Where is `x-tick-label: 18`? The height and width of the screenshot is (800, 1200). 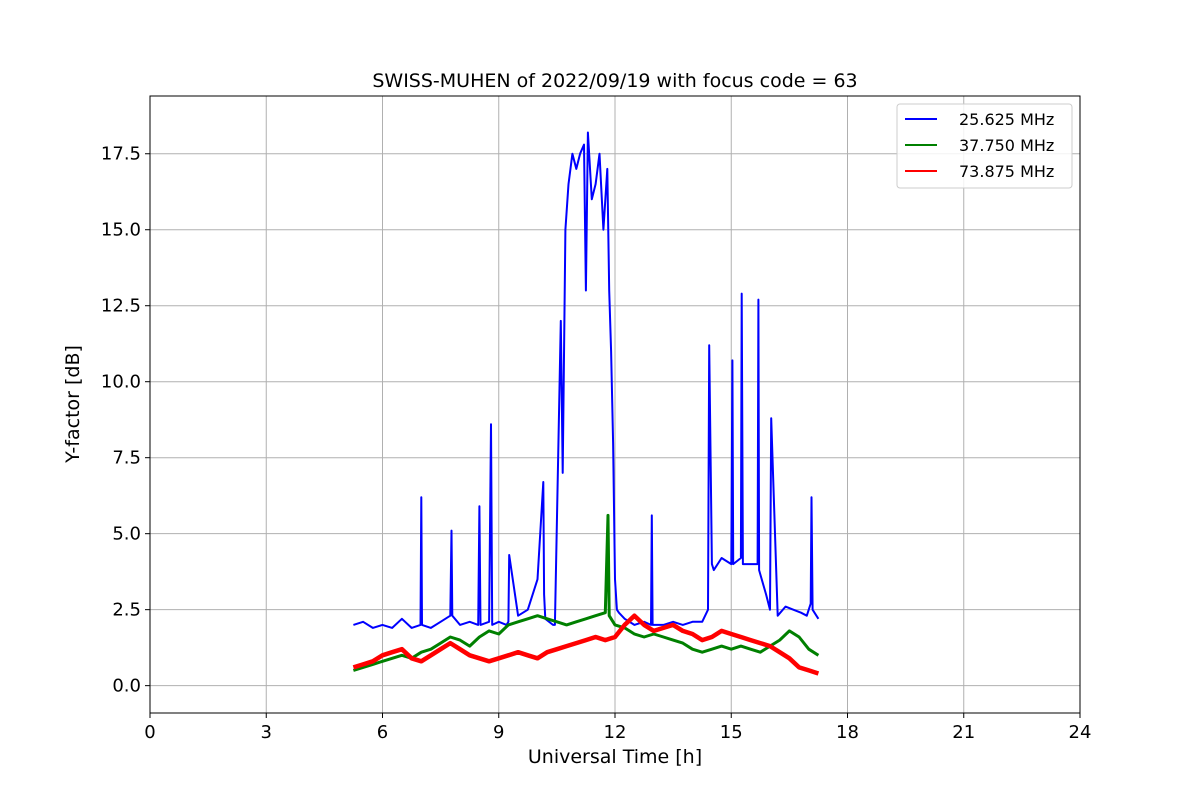
x-tick-label: 18 is located at coordinates (847, 732).